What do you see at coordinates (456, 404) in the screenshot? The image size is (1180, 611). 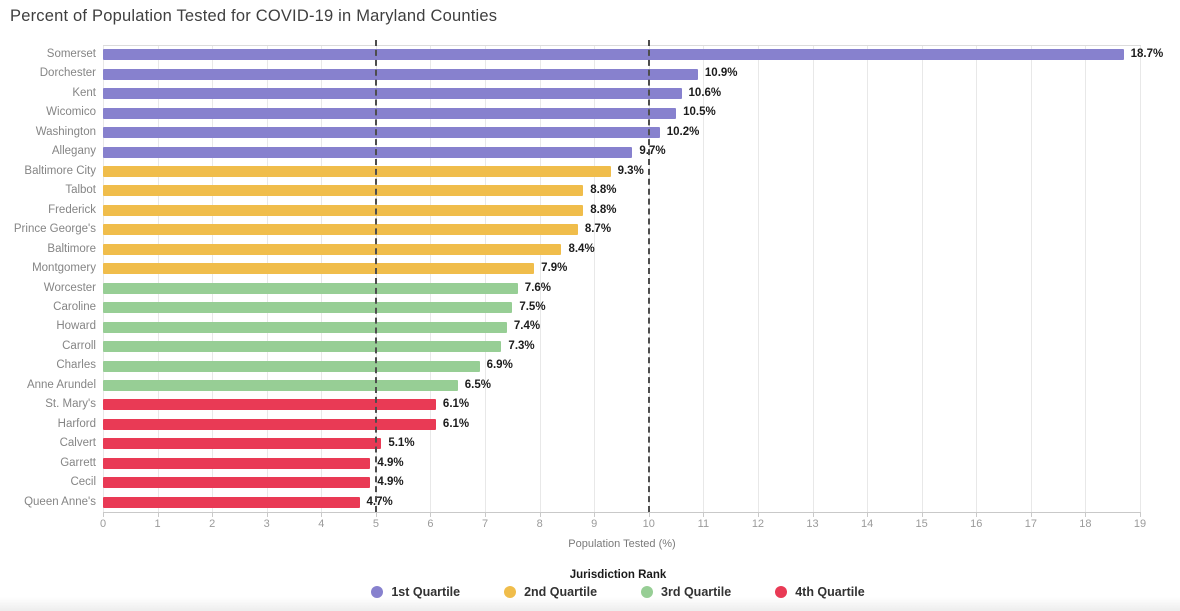 I see `value-label: 6.1%` at bounding box center [456, 404].